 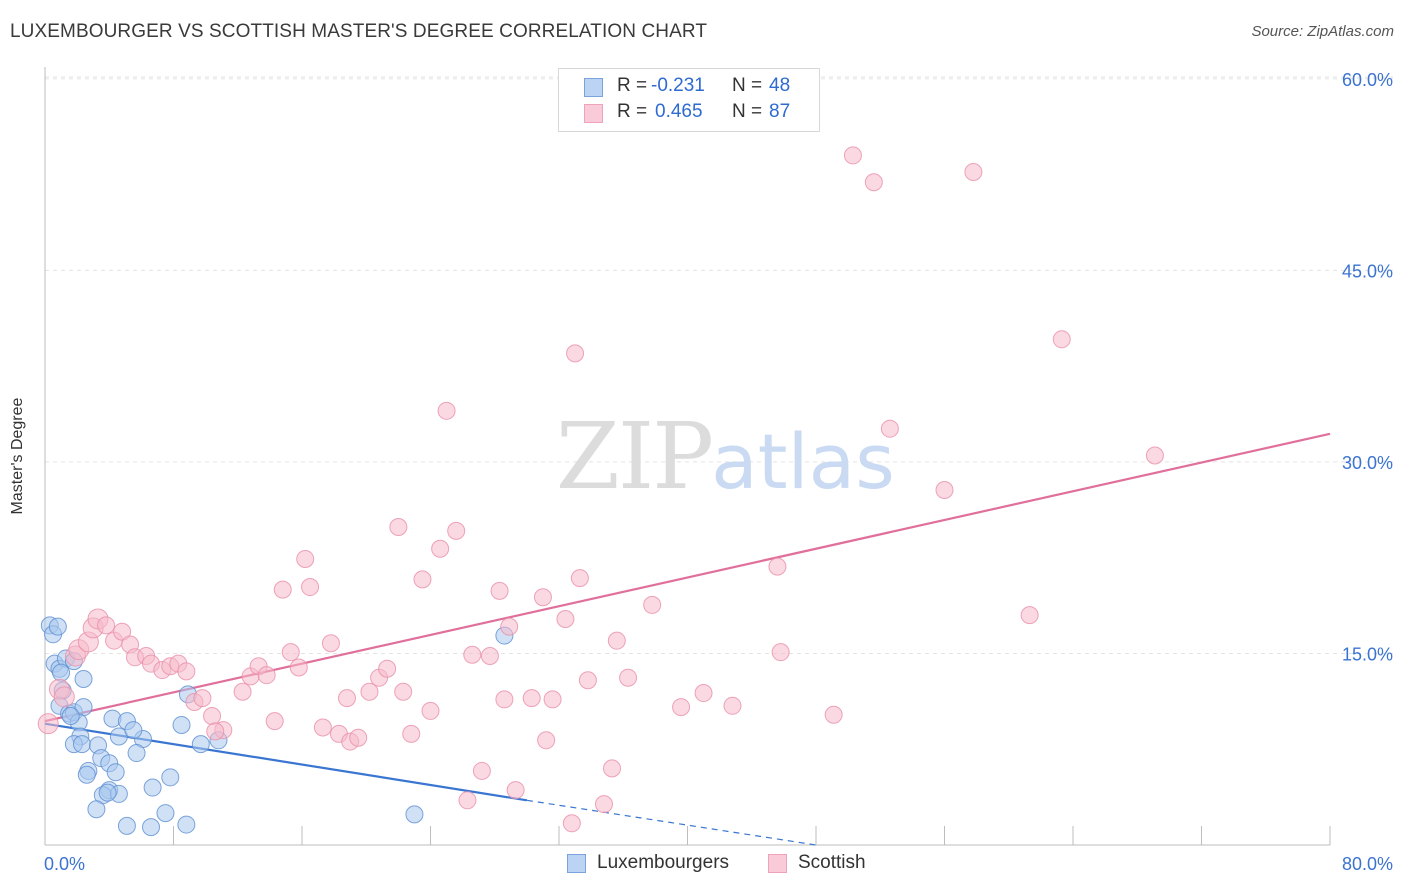 I want to click on watermark-atlas: atlas, so click(x=803, y=461).